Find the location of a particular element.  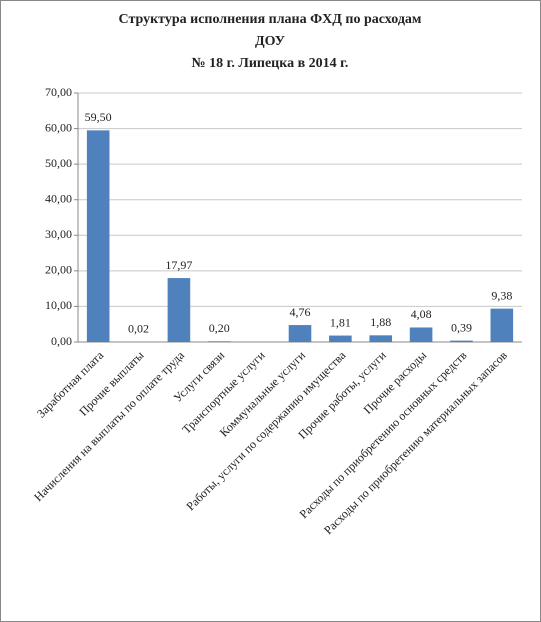

y-tick-label: 30,00 is located at coordinates (58, 234).